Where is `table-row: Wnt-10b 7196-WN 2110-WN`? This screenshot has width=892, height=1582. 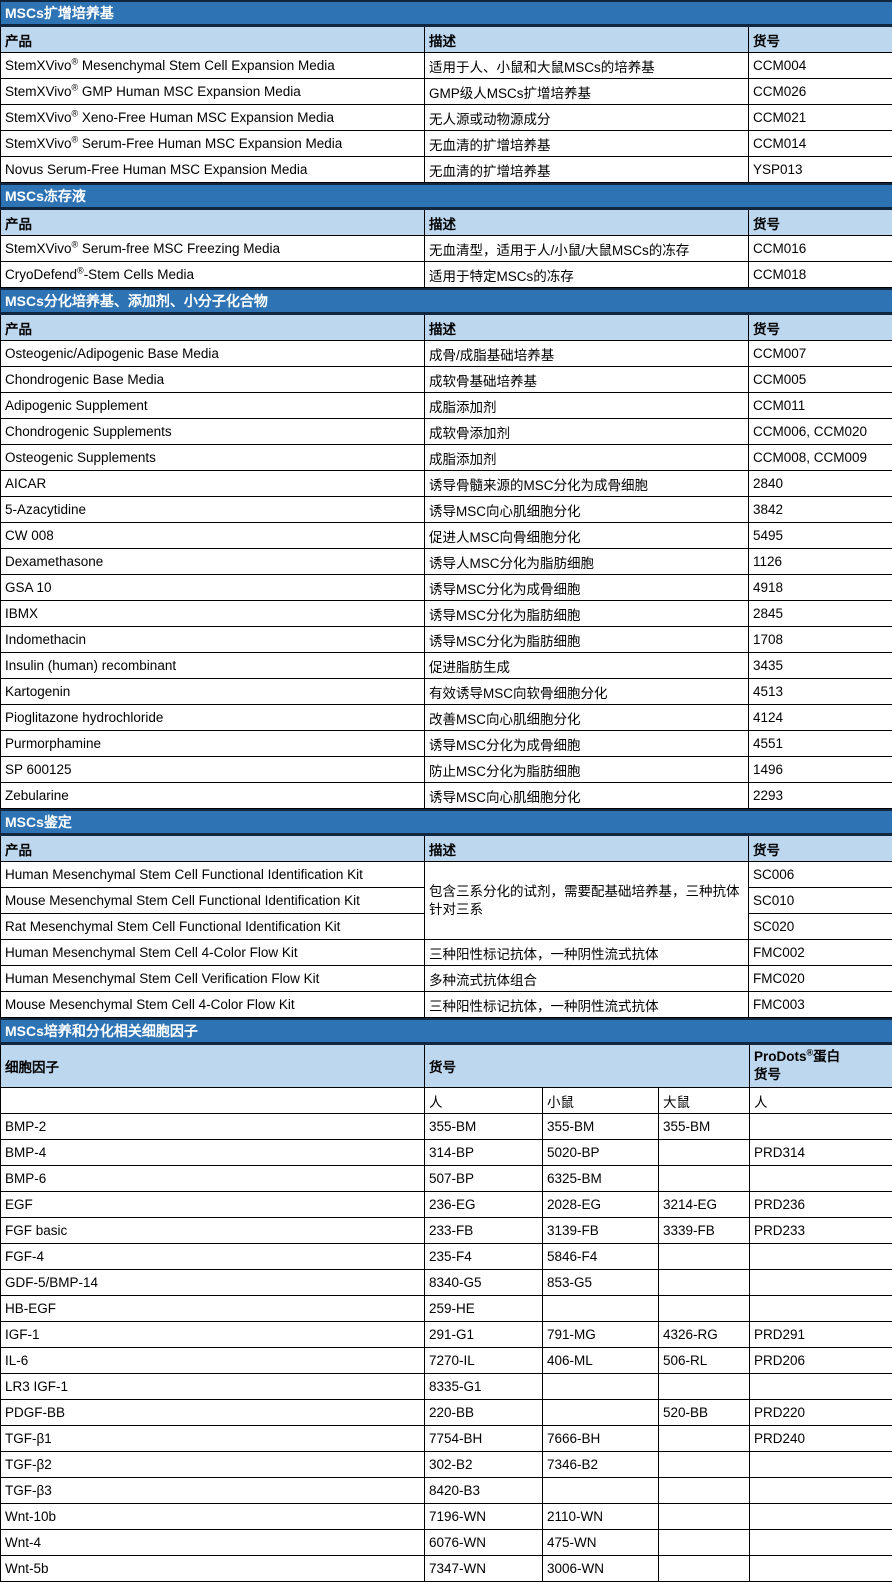 table-row: Wnt-10b 7196-WN 2110-WN is located at coordinates (446, 1517).